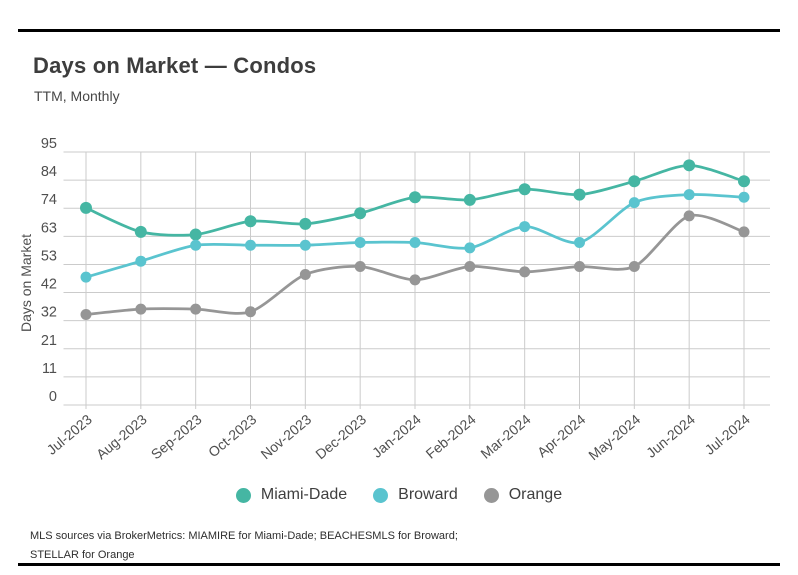  What do you see at coordinates (49, 200) in the screenshot?
I see `y-tick-label: 74` at bounding box center [49, 200].